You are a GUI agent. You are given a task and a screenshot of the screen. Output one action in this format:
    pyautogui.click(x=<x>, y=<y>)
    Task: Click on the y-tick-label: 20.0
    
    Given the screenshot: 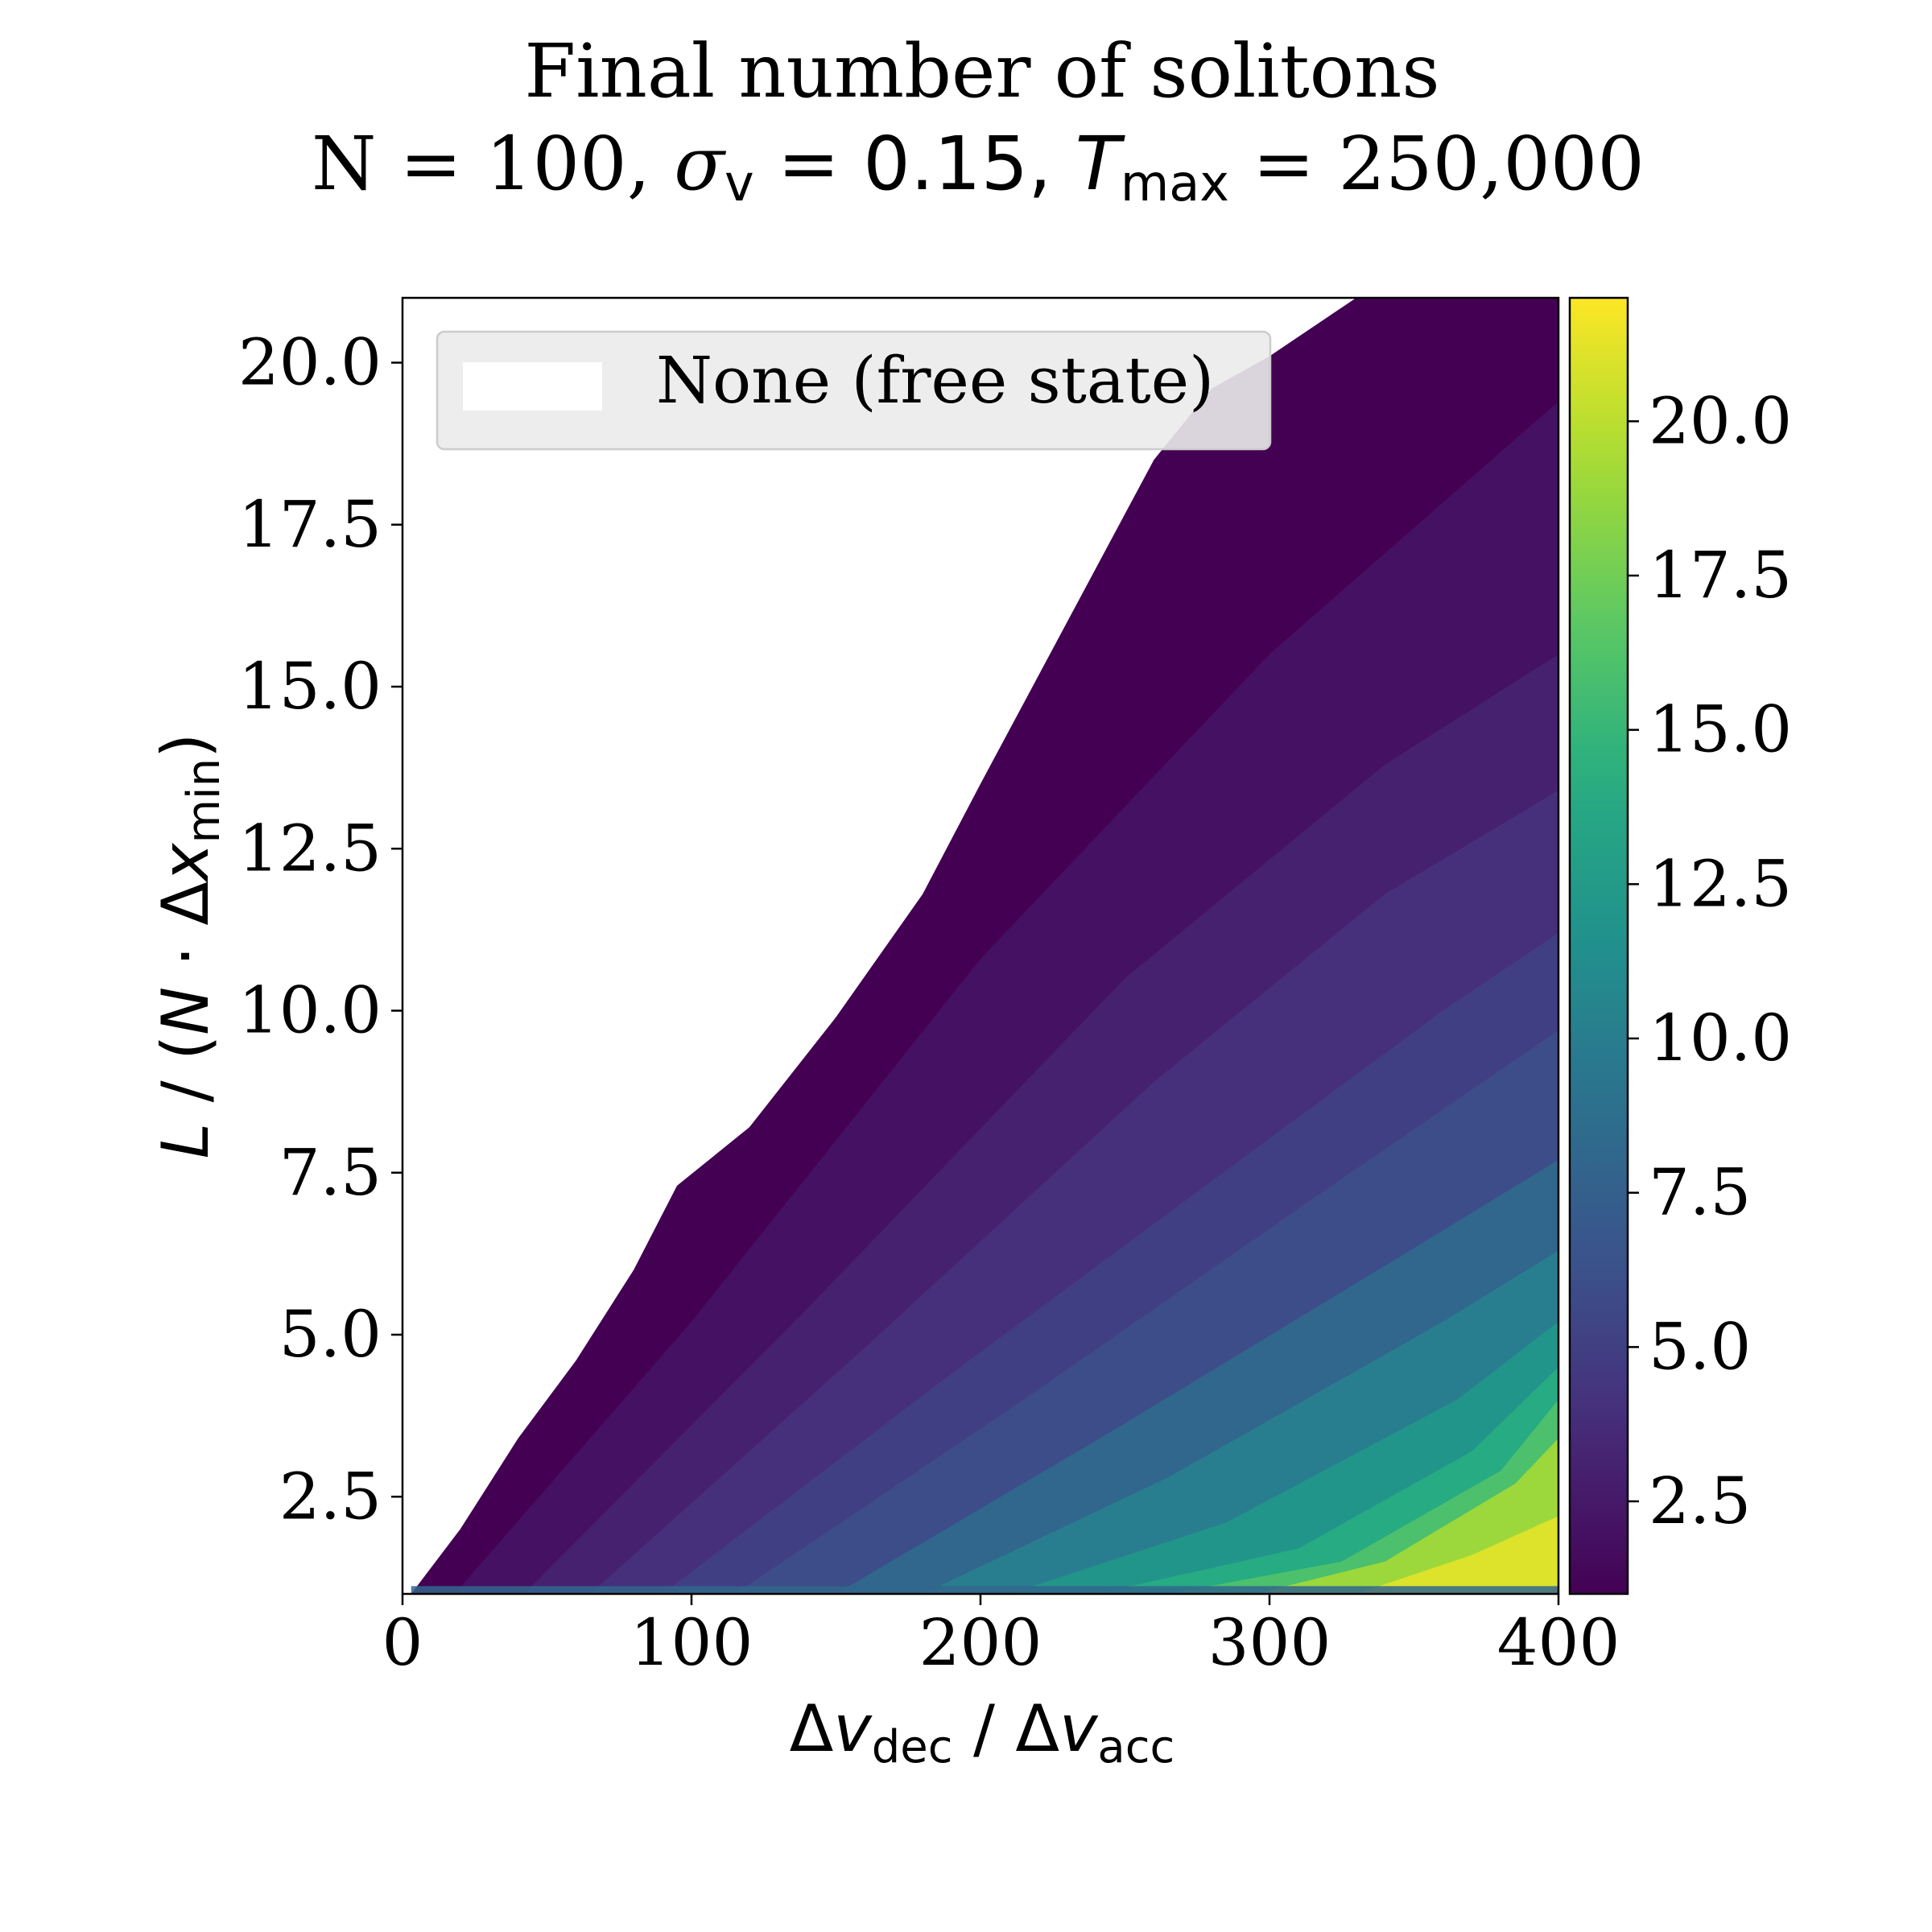 What is the action you would take?
    pyautogui.click(x=310, y=362)
    